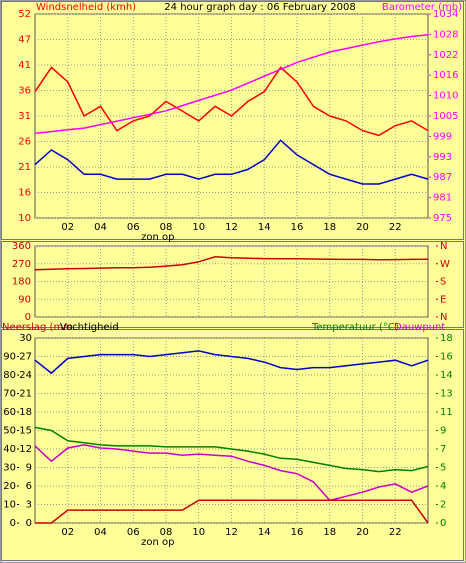 Image resolution: width=466 pixels, height=563 pixels. Describe the element at coordinates (21, 282) in the screenshot. I see `y-tick-label: 180` at that location.